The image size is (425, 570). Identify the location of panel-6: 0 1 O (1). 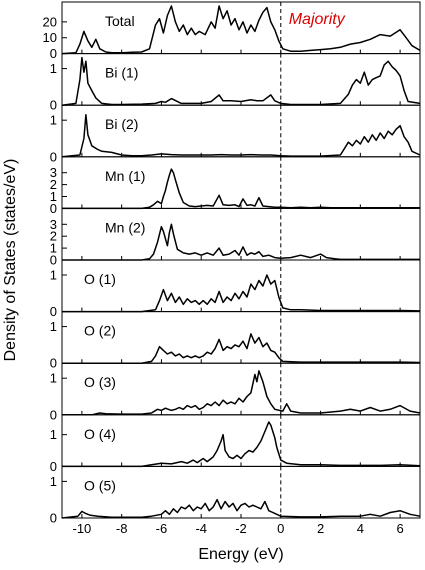
(235, 289).